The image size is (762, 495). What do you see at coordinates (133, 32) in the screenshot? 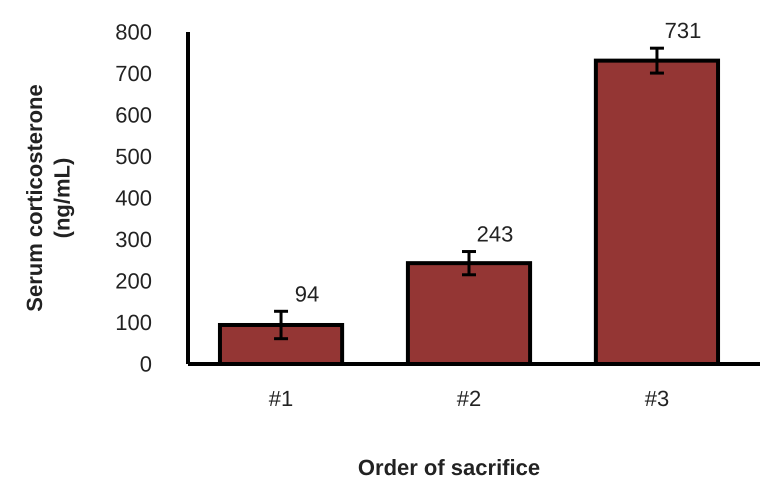
I see `y-tick-label: 800` at bounding box center [133, 32].